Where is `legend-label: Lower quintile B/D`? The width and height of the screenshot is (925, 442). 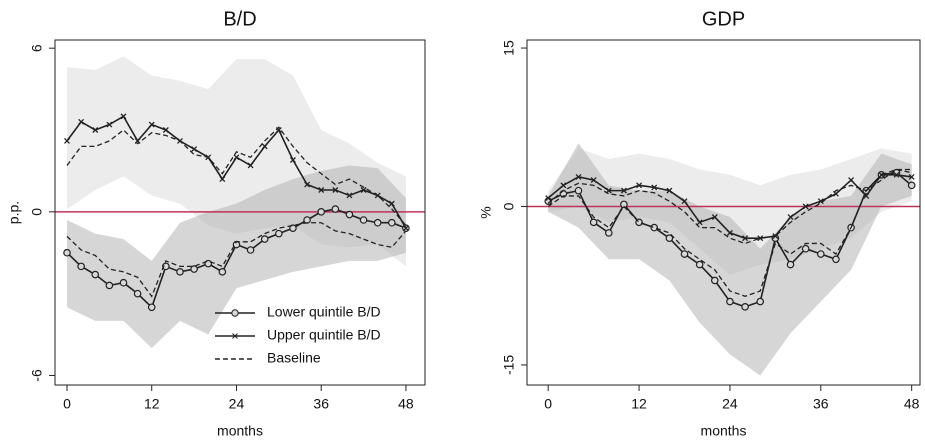
legend-label: Lower quintile B/D is located at coordinates (324, 312).